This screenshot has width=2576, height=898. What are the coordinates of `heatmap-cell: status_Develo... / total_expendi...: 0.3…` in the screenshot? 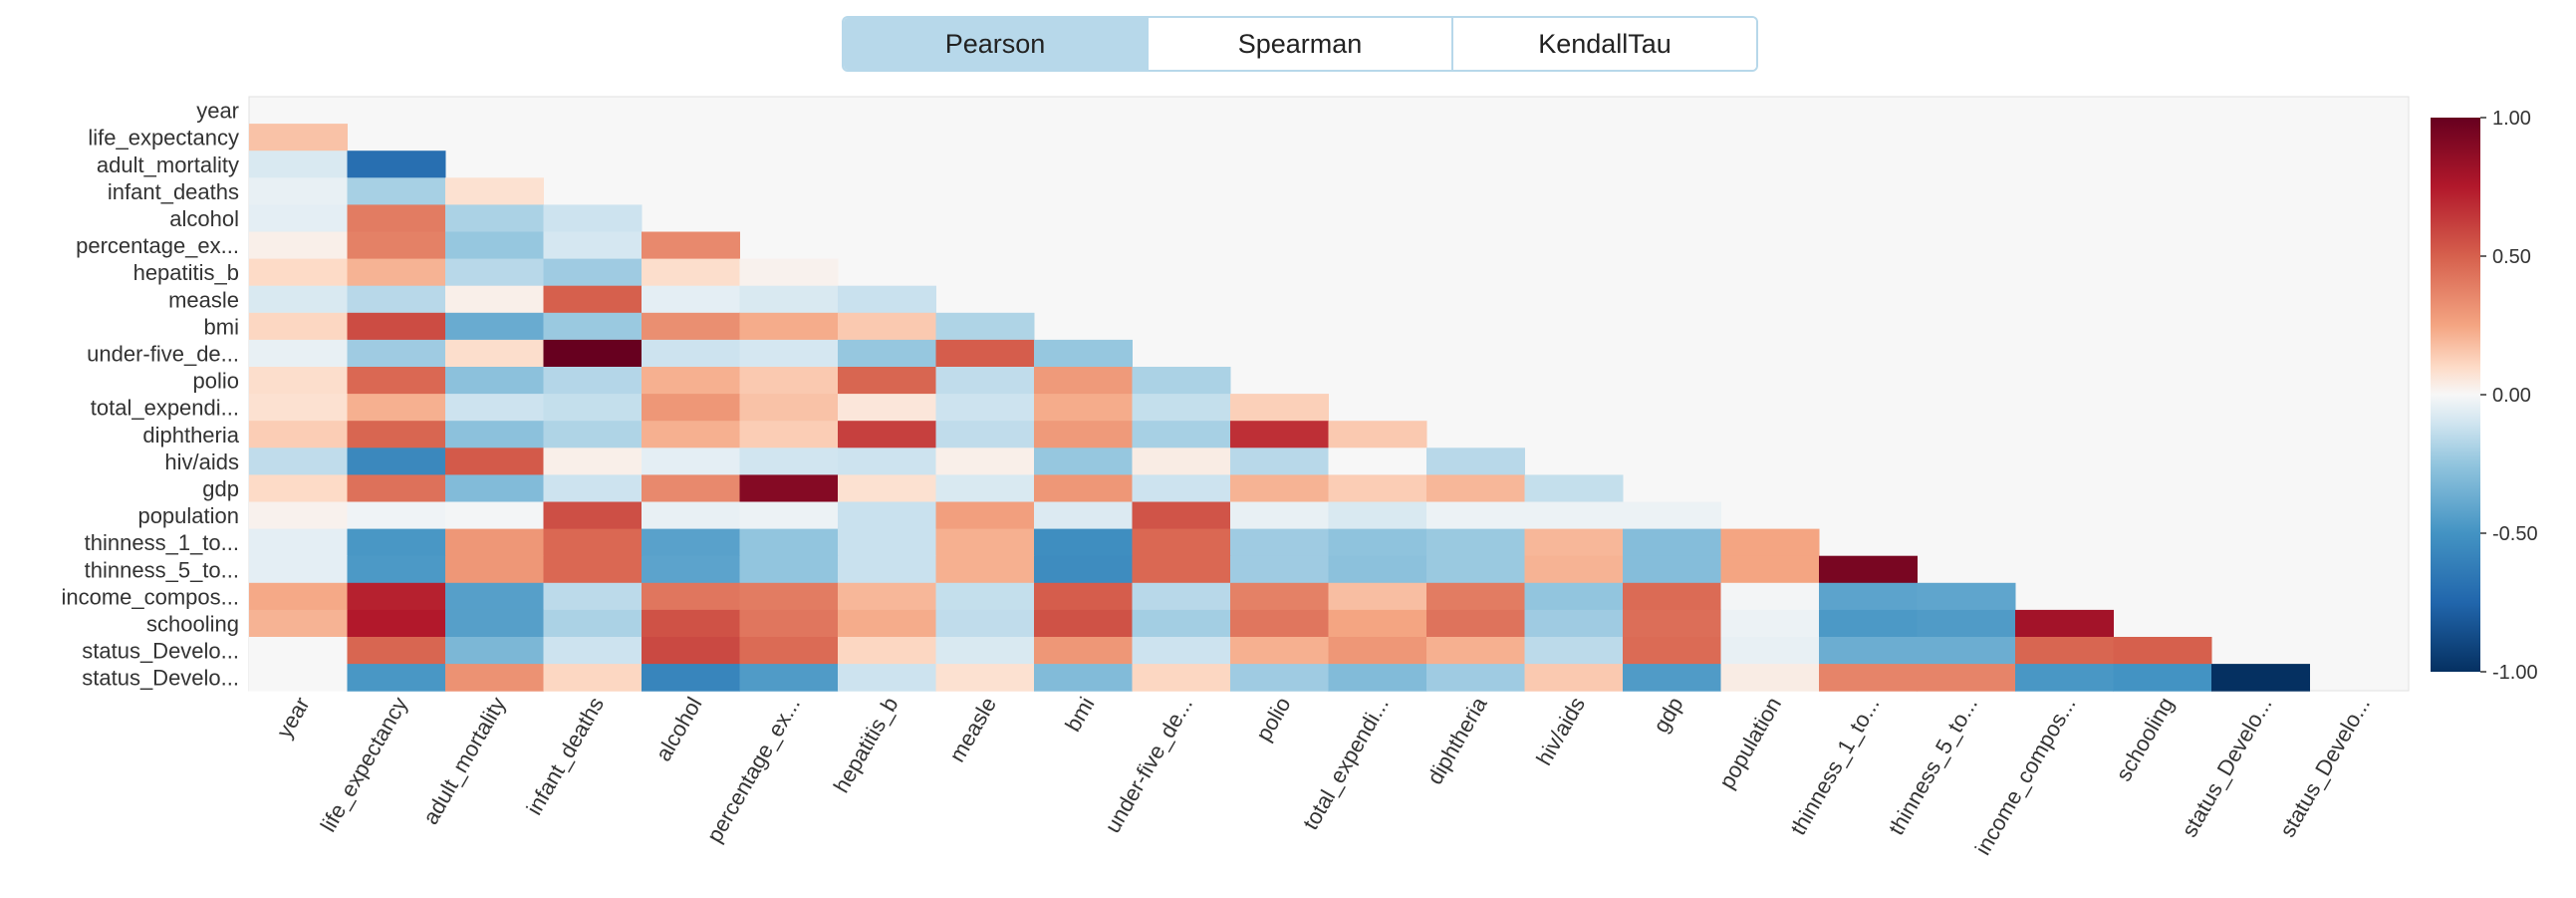 It's located at (1377, 651).